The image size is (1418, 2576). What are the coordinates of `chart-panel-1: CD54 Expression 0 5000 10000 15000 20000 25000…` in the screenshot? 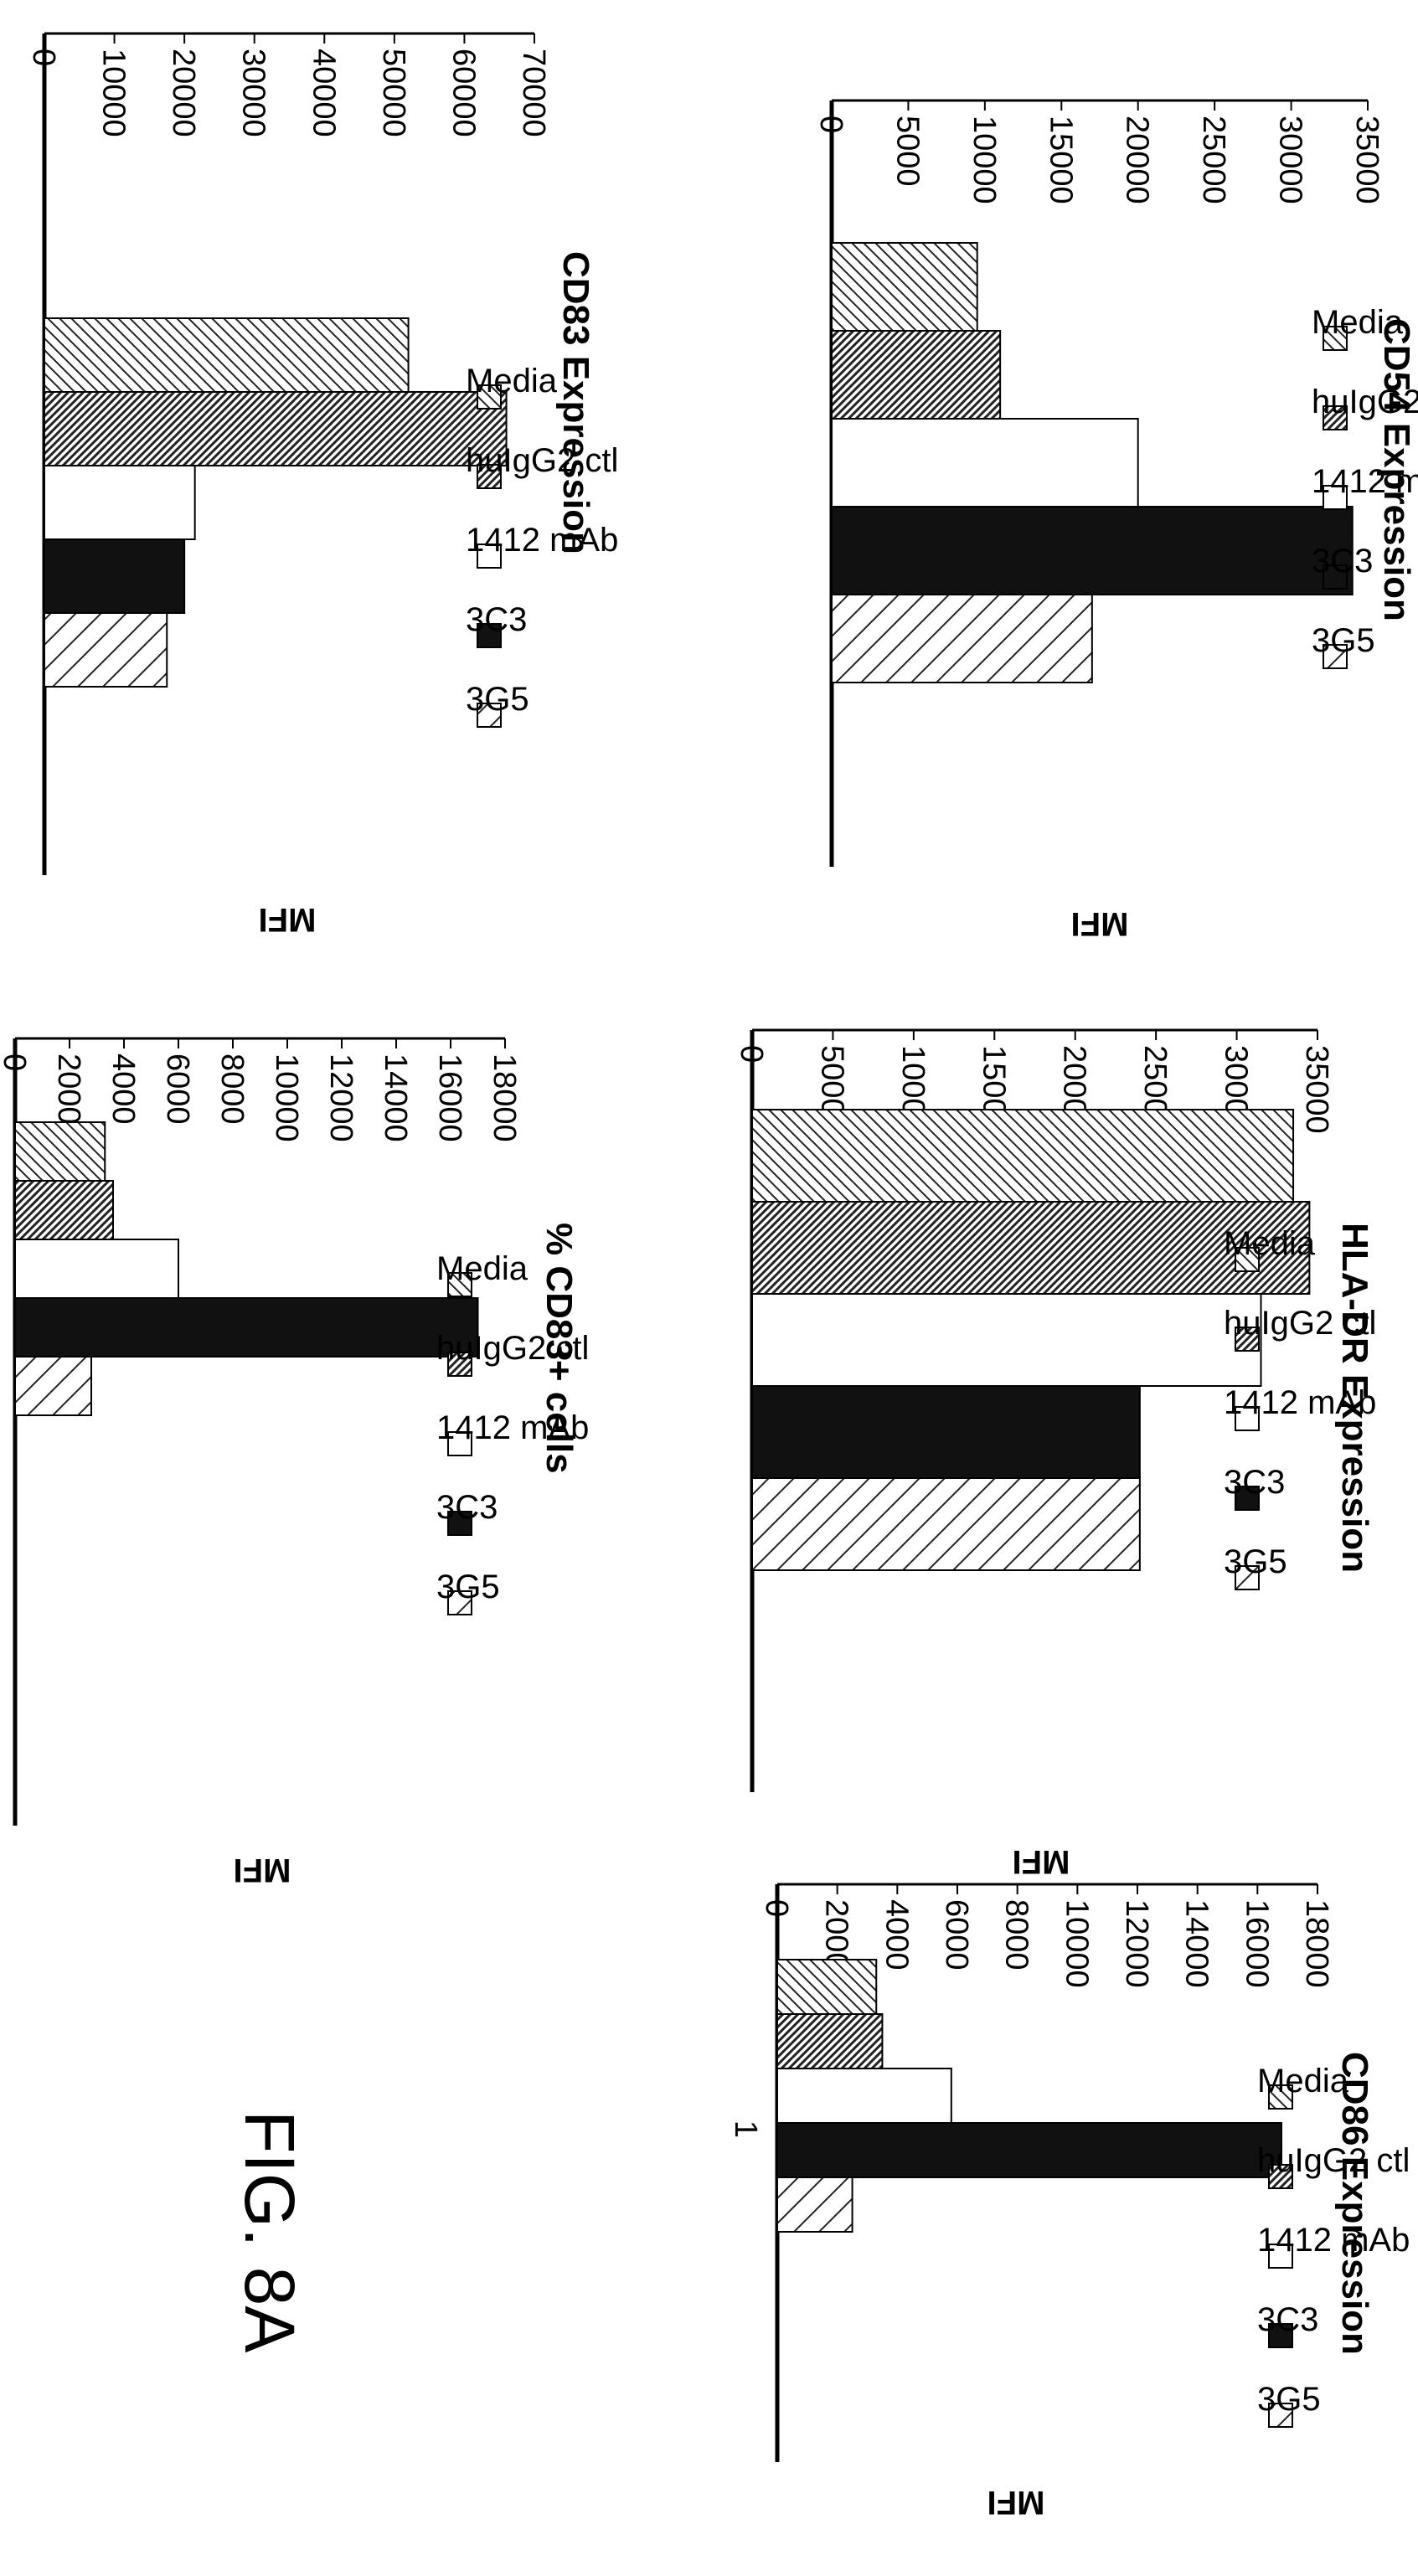 It's located at (1115, 520).